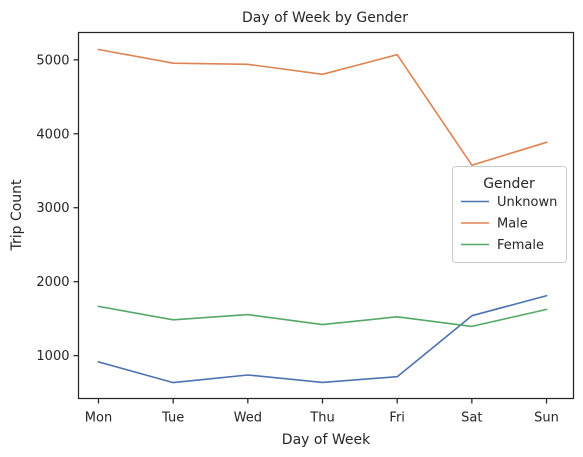  What do you see at coordinates (248, 418) in the screenshot?
I see `x-tick-label: Wed` at bounding box center [248, 418].